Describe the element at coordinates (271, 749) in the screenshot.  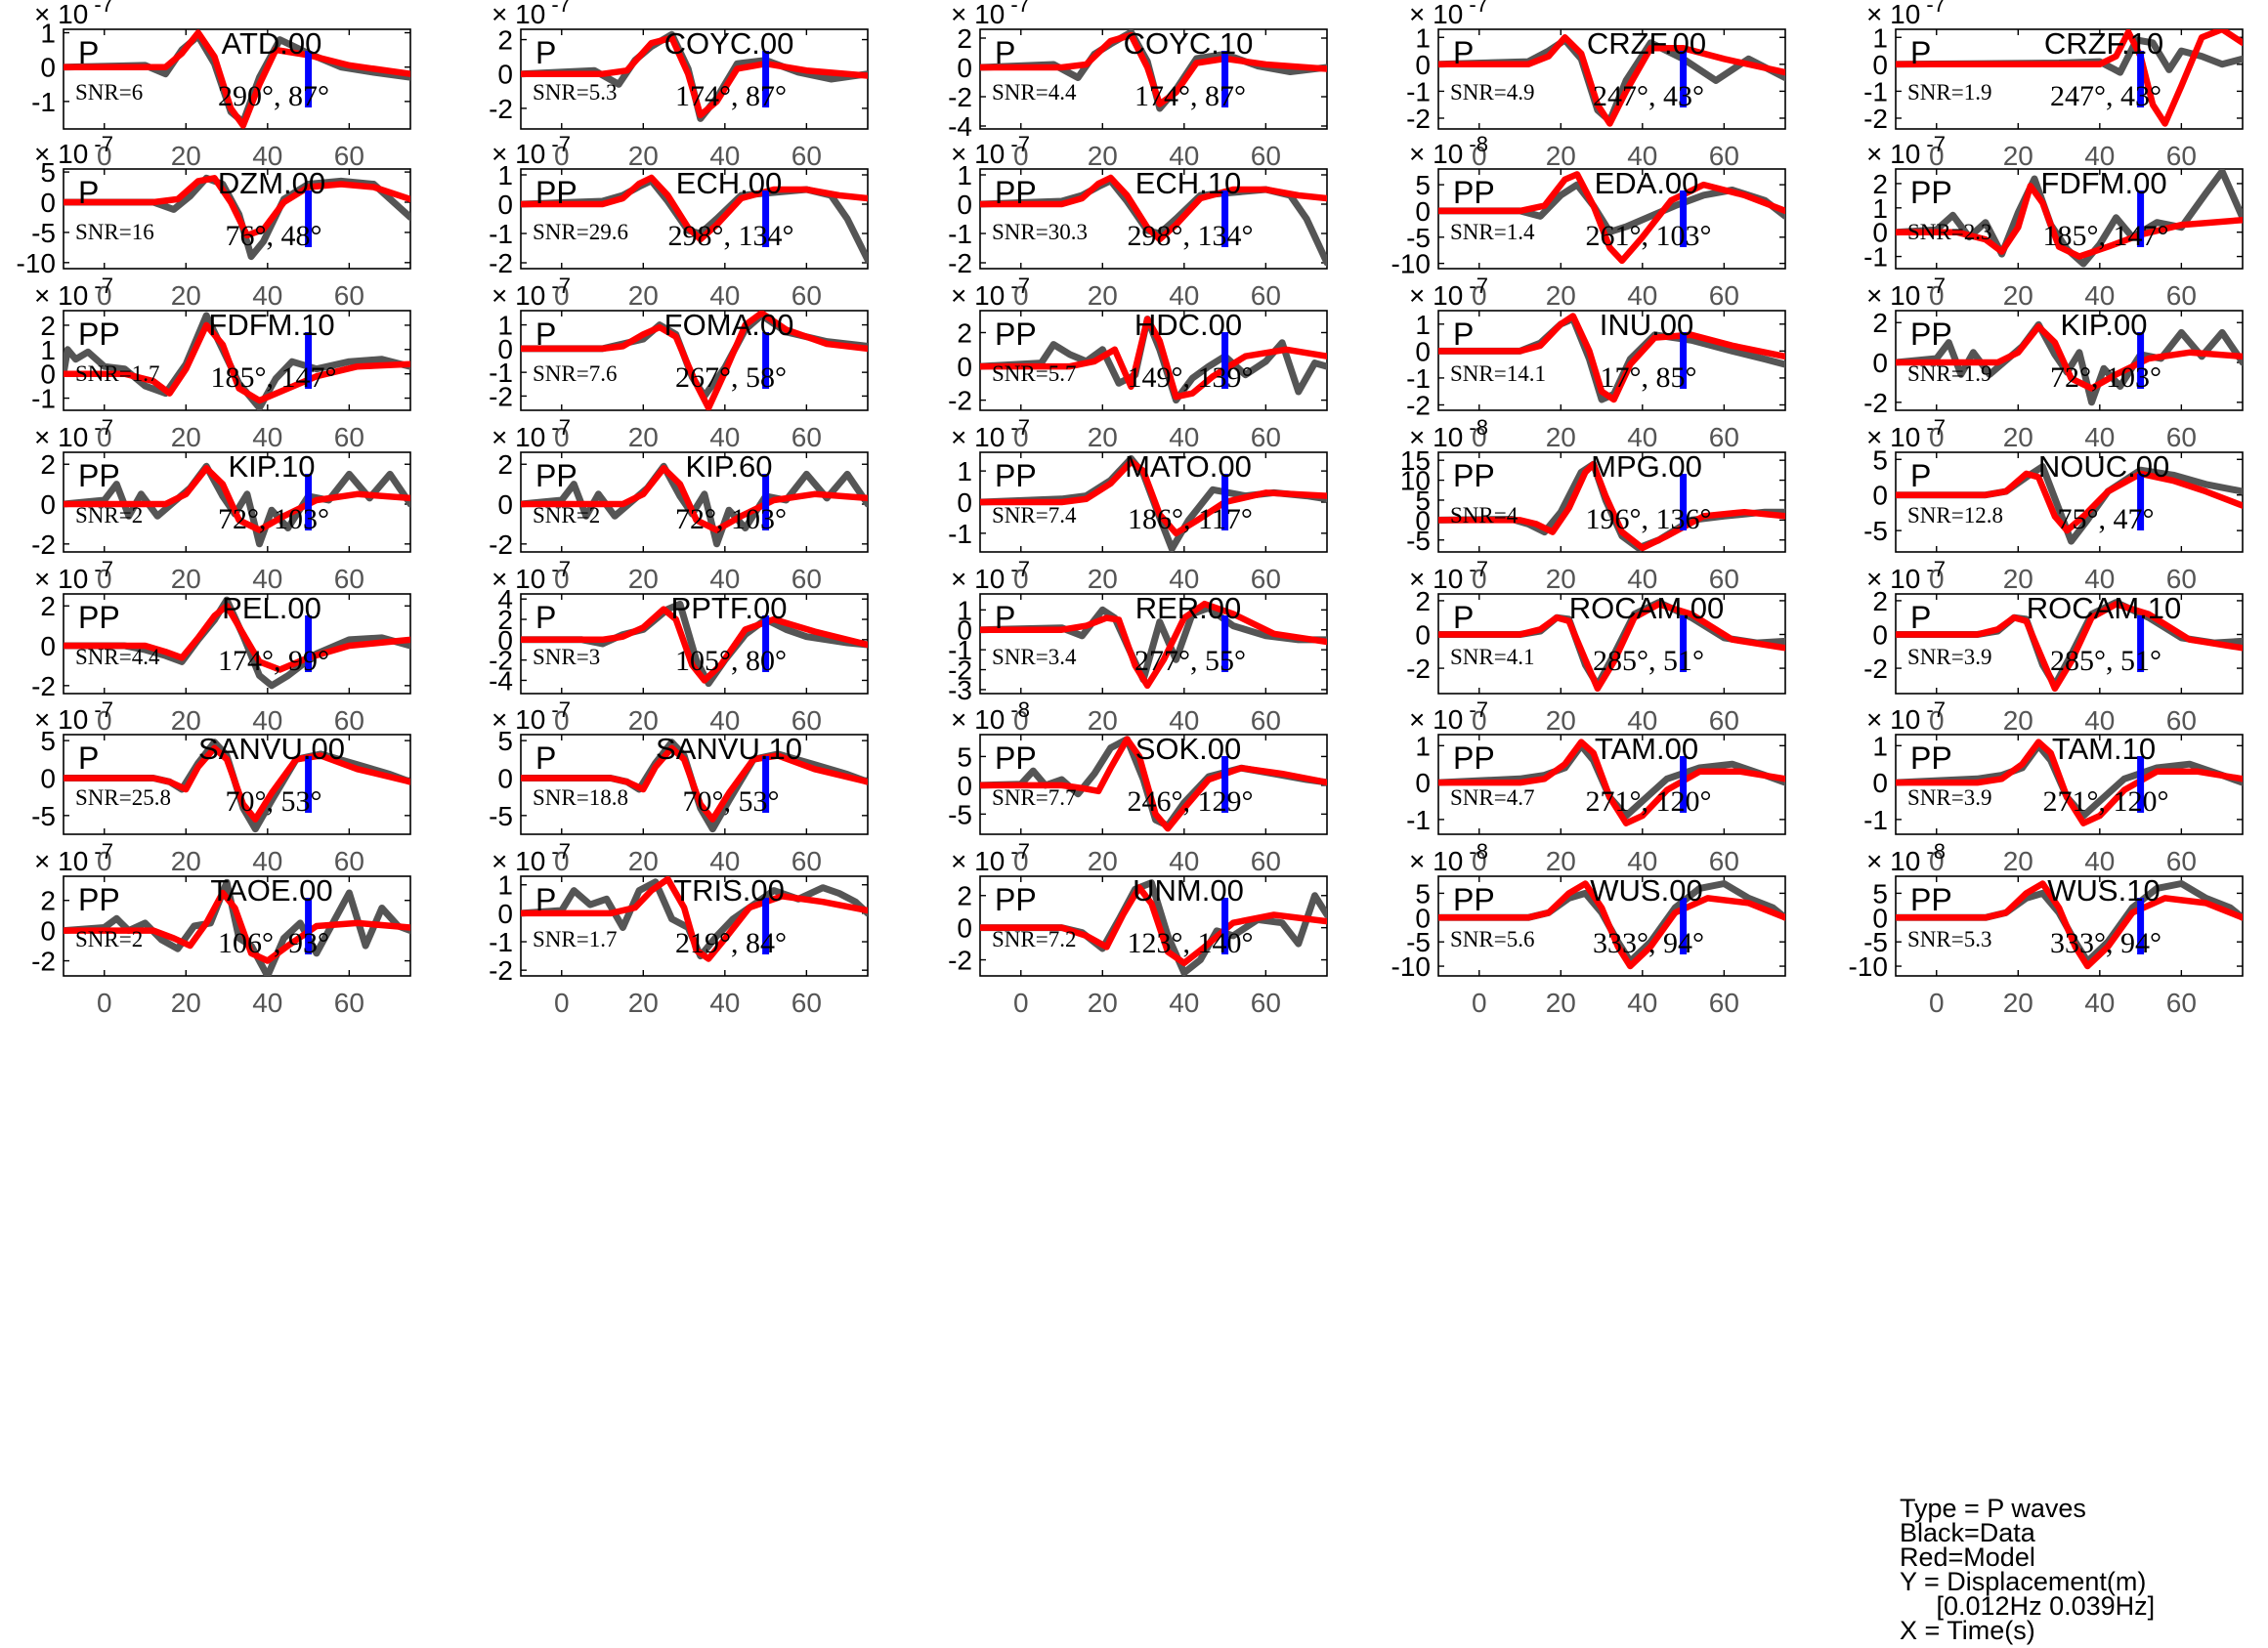
I see `station-label: SANVU.00` at that location.